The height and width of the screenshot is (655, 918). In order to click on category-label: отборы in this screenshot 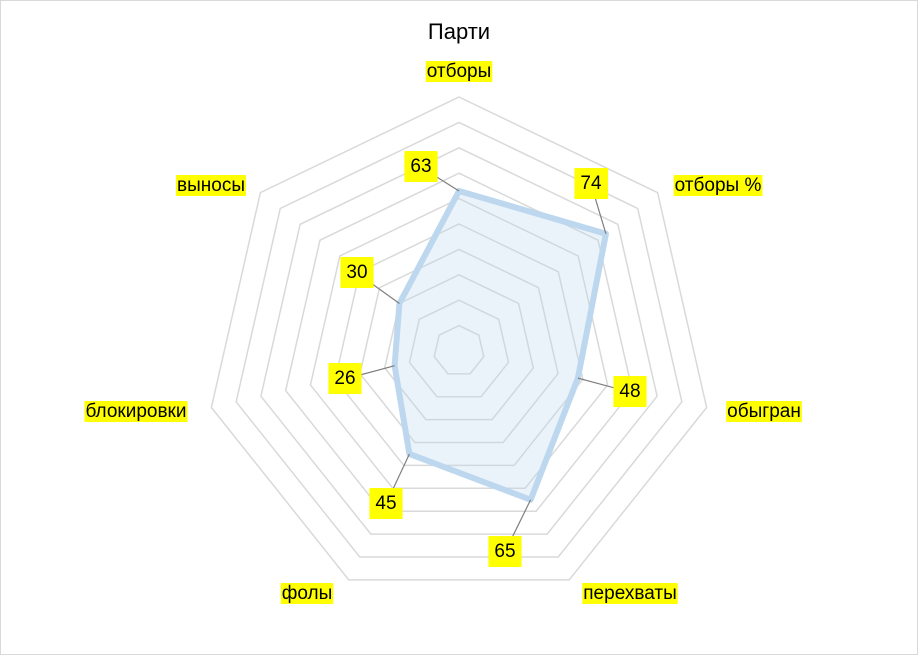, I will do `click(459, 71)`.